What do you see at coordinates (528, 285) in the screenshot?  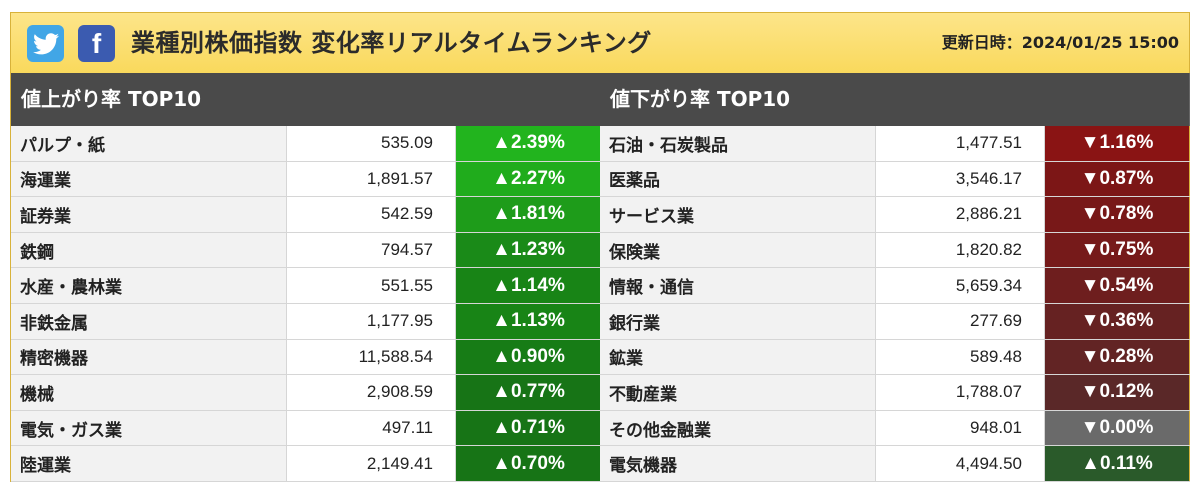 I see `change-rate-badge: ▲1.14%` at bounding box center [528, 285].